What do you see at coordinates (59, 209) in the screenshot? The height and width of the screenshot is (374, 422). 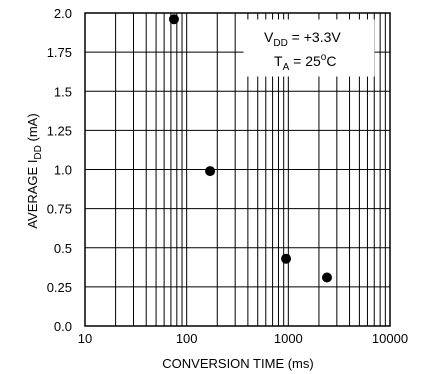 I see `y-tick-label: 0.75` at bounding box center [59, 209].